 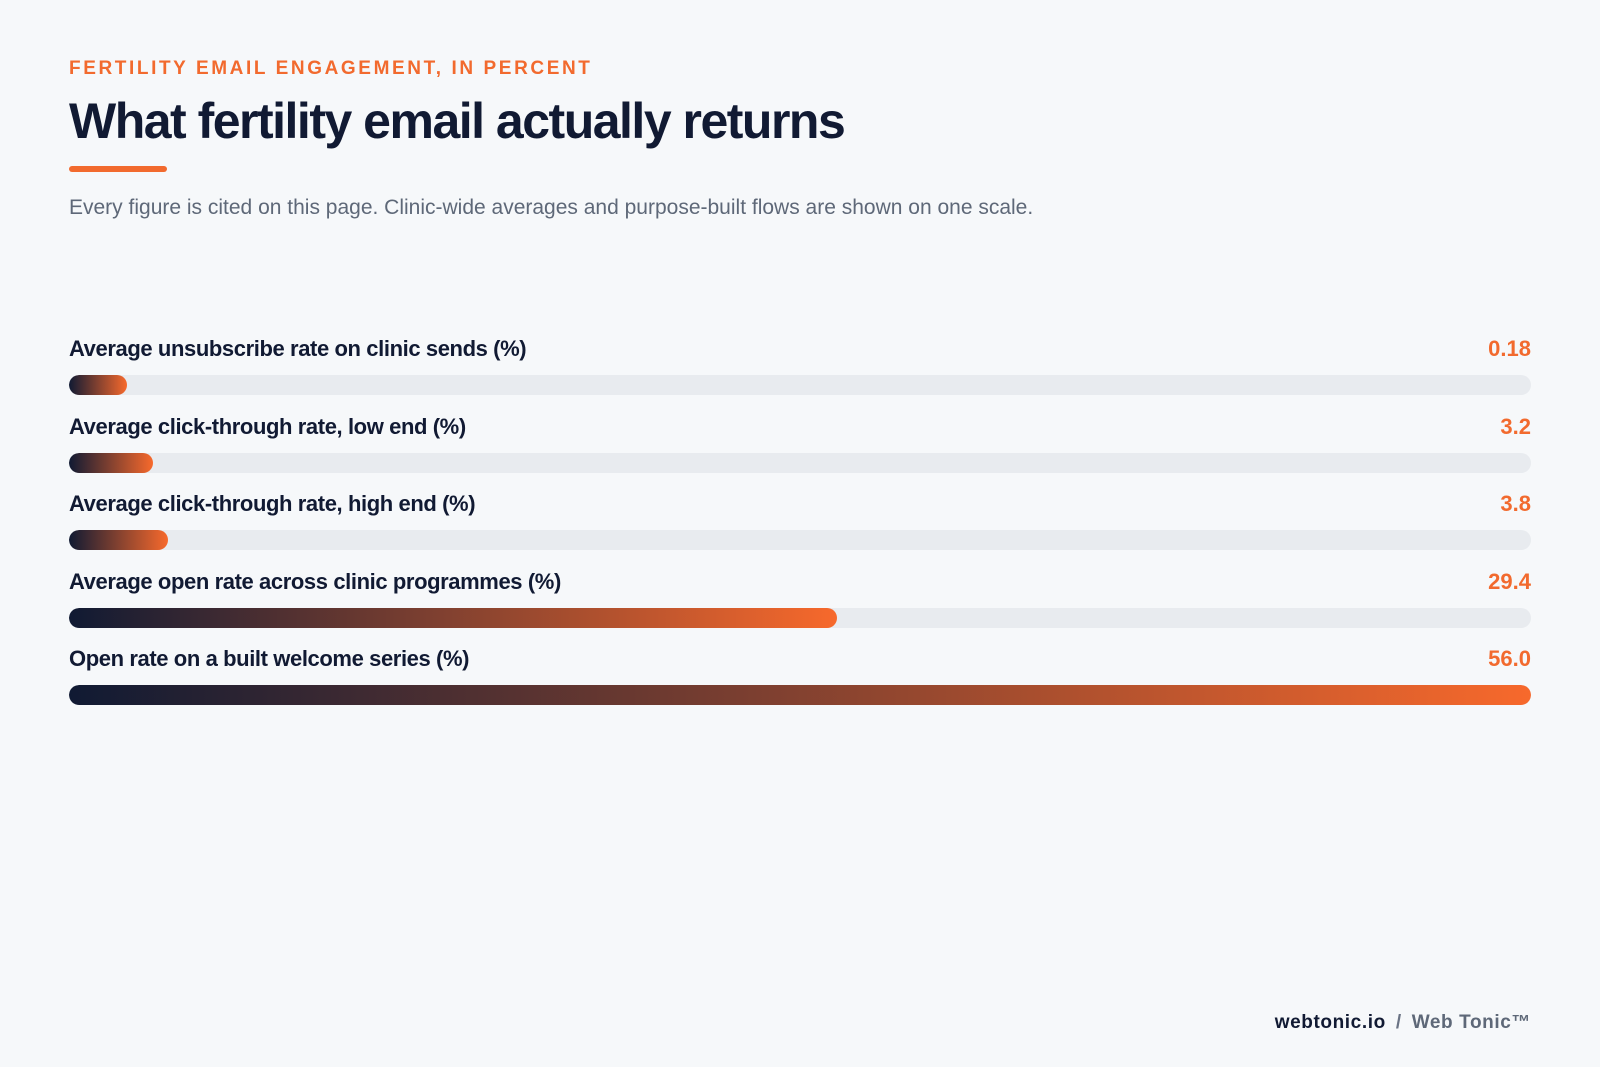 I want to click on footer-credit: webtonic.io / Web Tonic™, so click(x=1403, y=1023).